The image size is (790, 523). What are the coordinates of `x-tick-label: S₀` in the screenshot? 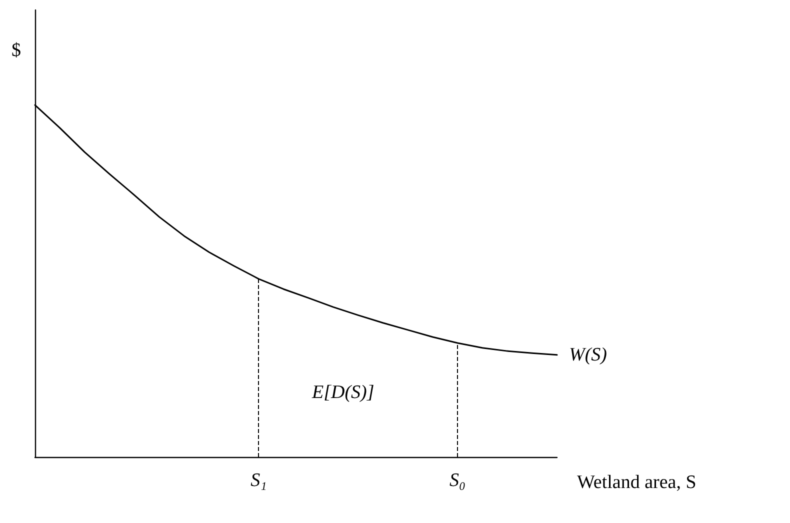 It's located at (458, 480).